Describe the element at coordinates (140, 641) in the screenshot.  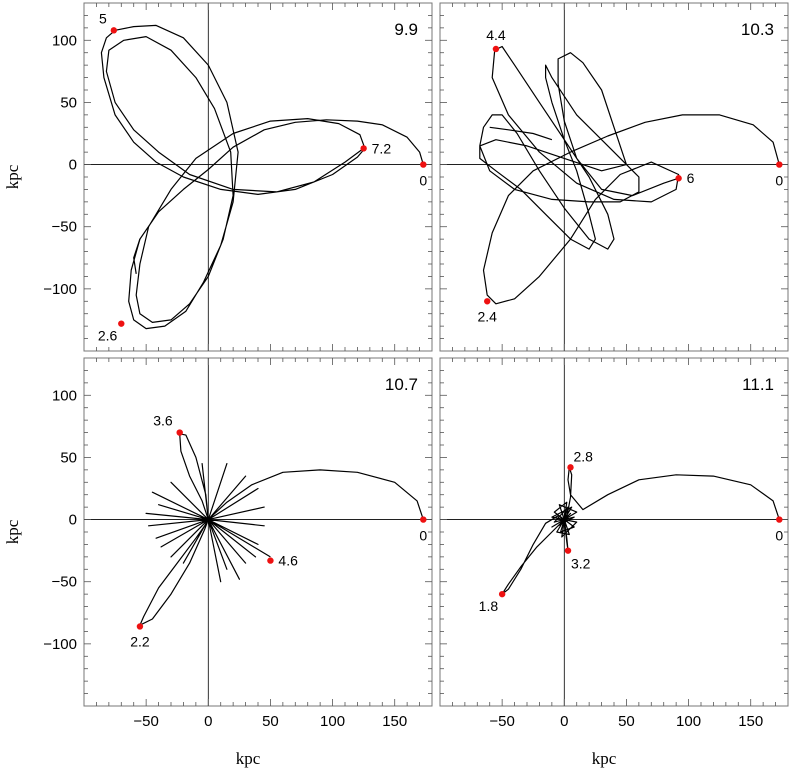
I see `time-marker-label: 2.2` at that location.